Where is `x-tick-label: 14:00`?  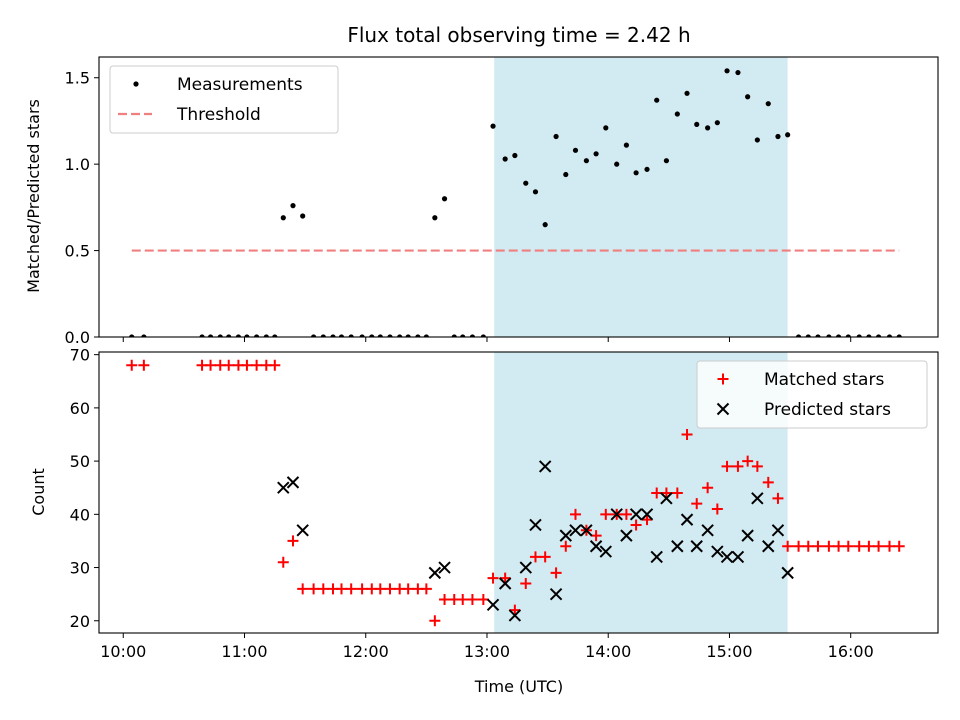 x-tick-label: 14:00 is located at coordinates (608, 651).